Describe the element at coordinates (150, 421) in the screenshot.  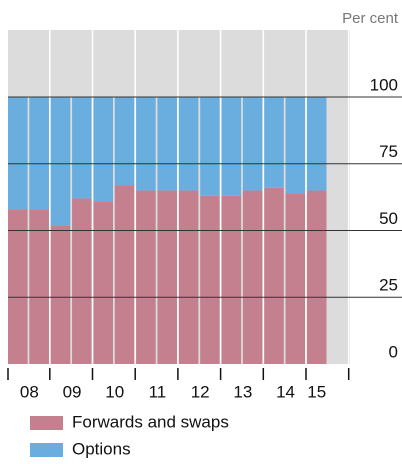
I see `legend-label: Forwards and swaps` at that location.